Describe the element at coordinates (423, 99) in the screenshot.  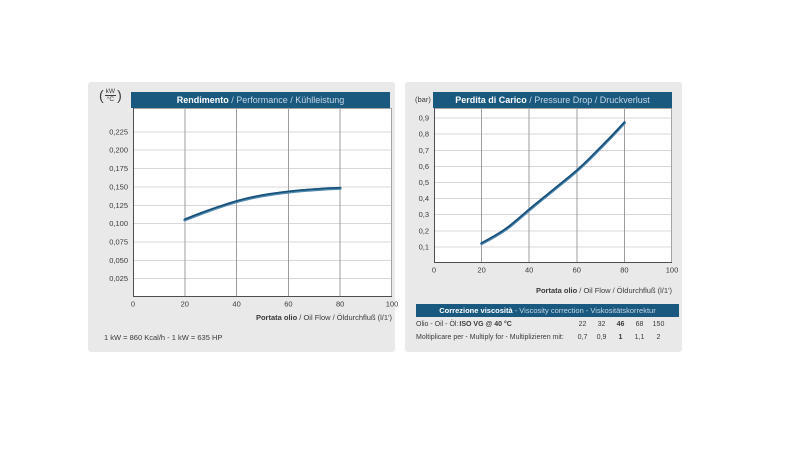
I see `y-unit-bar: (bar)` at that location.